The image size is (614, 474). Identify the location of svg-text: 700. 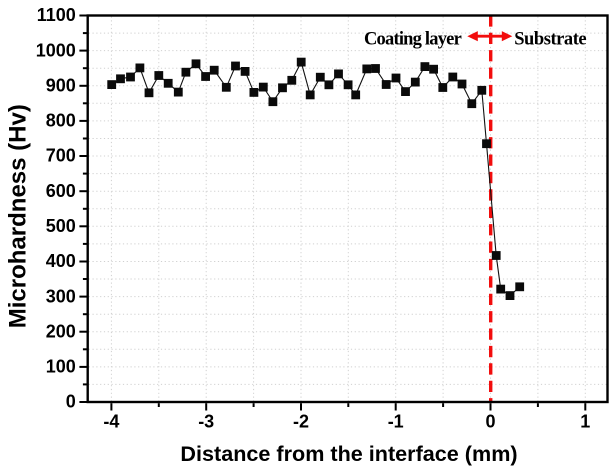
(61, 156).